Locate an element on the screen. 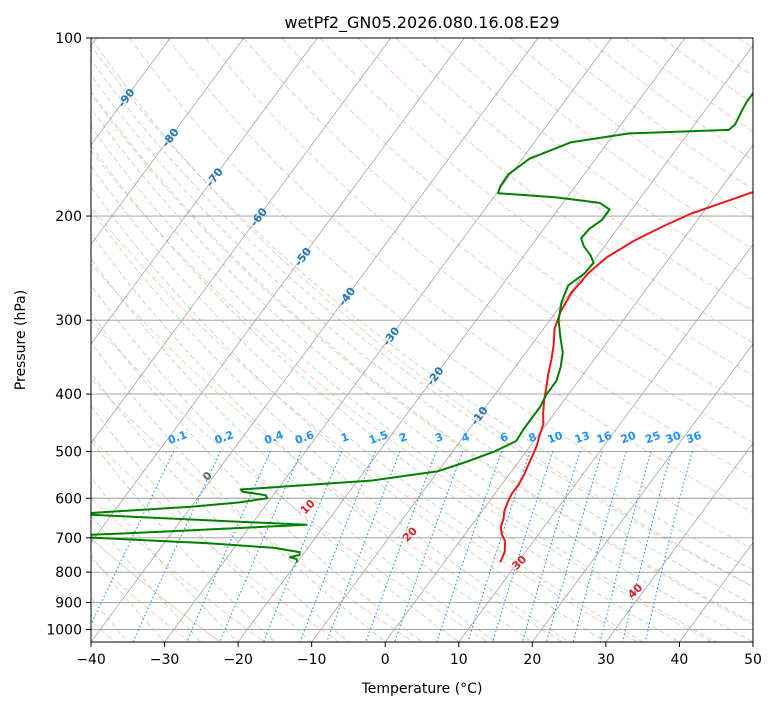  mixing-ratio-label: 30 is located at coordinates (673, 438).